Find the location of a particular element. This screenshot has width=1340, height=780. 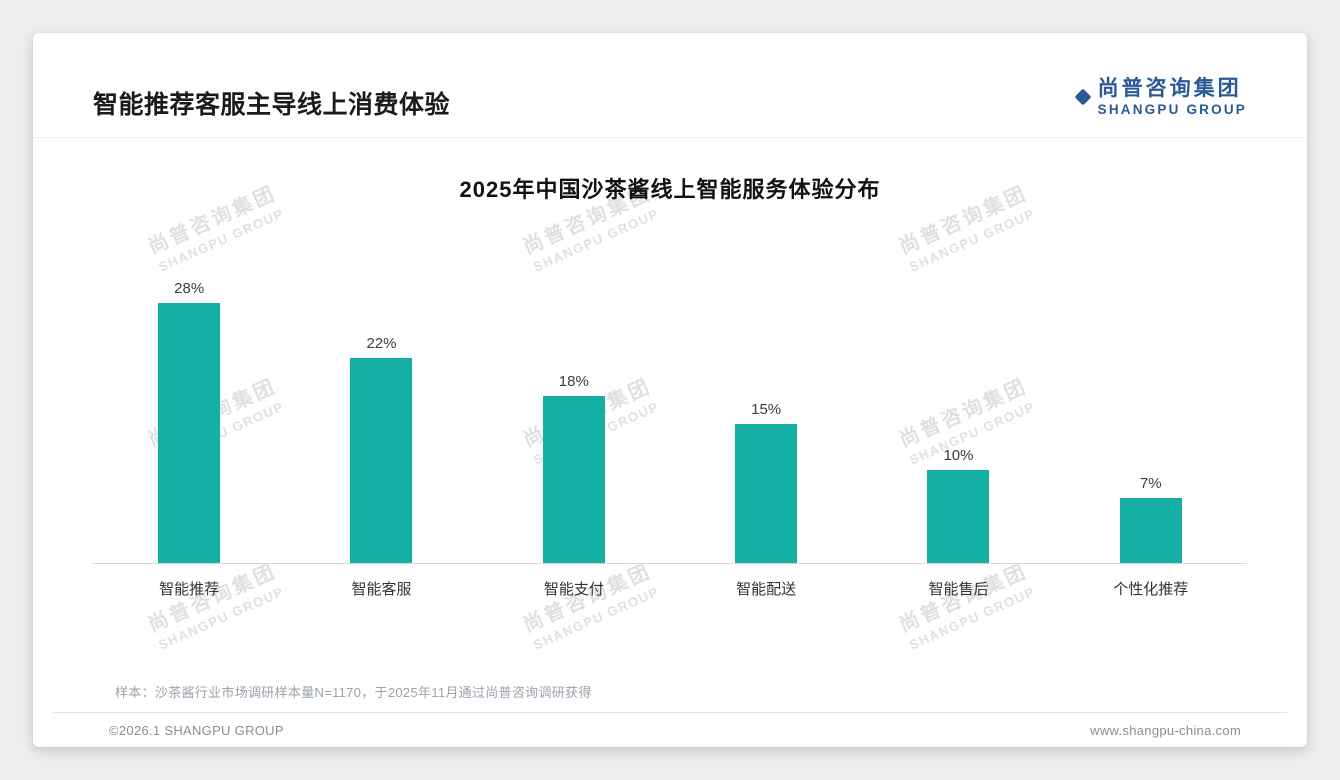

bar-column: 7% is located at coordinates (1151, 519).